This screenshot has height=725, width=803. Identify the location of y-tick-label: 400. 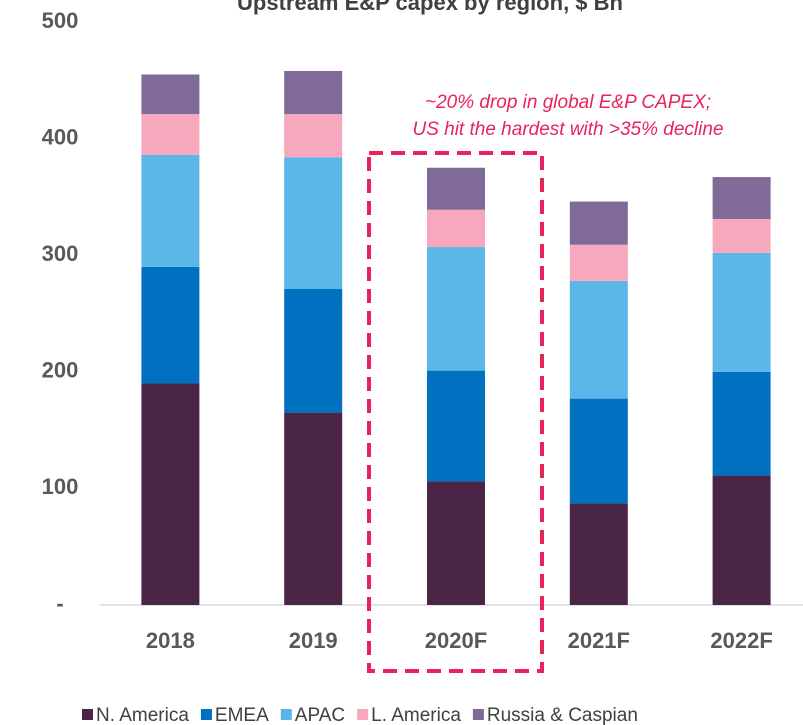
(60, 136).